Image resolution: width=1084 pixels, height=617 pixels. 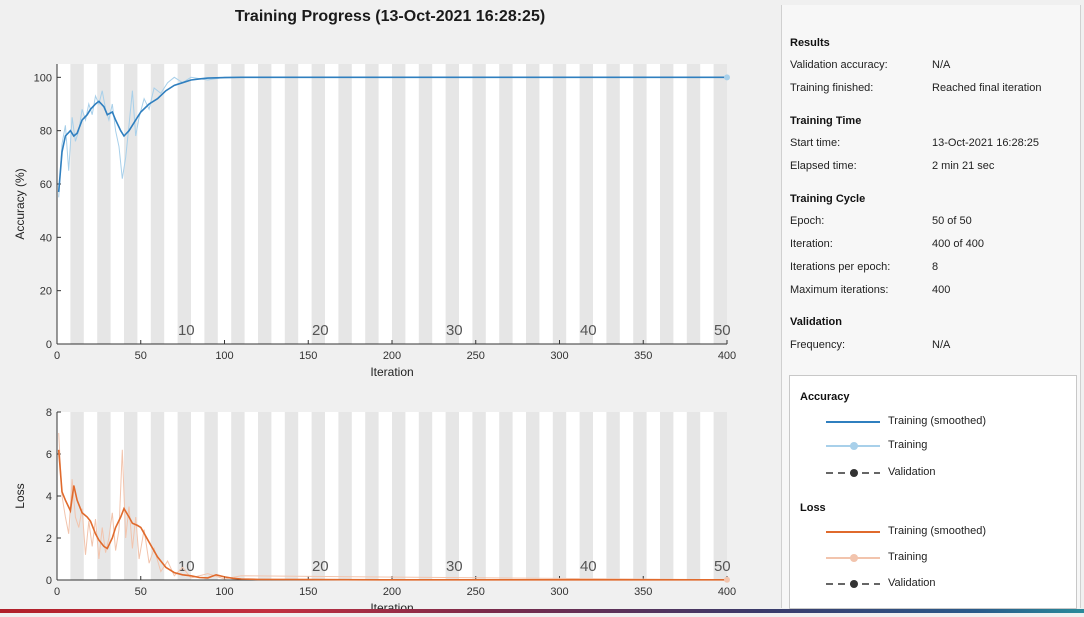 What do you see at coordinates (935, 473) in the screenshot?
I see `legend-accuracy-validation: Validation` at bounding box center [935, 473].